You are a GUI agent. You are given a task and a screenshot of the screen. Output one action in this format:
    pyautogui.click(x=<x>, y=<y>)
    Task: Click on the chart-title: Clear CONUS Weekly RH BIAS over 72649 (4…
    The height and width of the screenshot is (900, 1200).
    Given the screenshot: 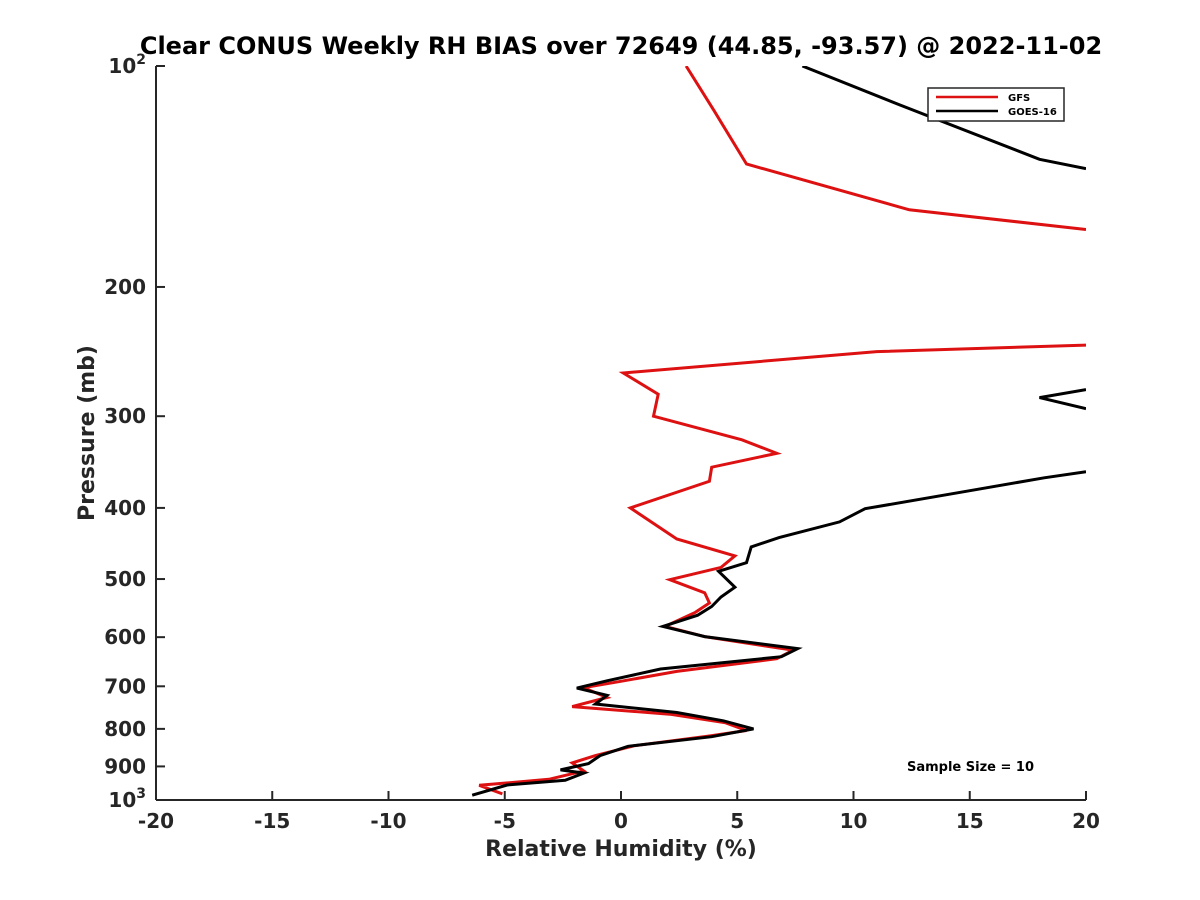 What is the action you would take?
    pyautogui.click(x=621, y=46)
    